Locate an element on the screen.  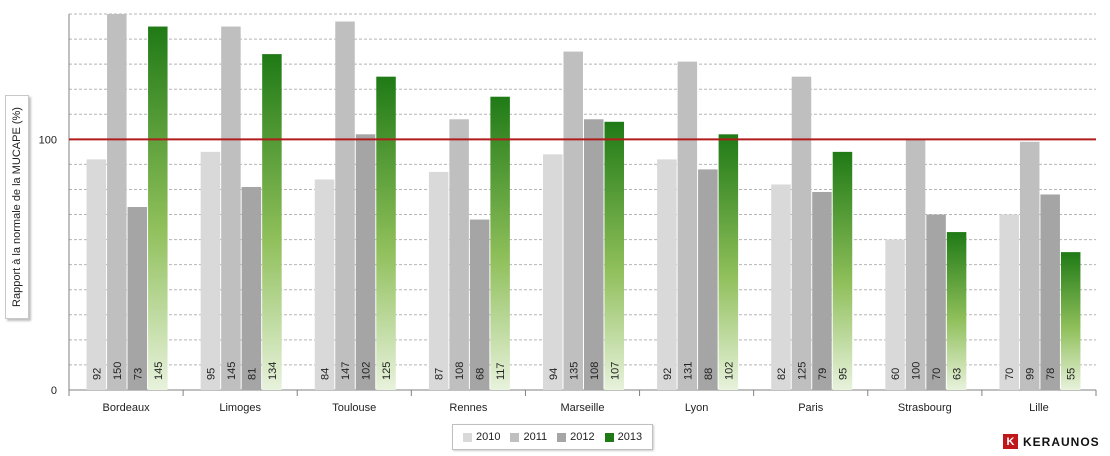
data-label: 147 is located at coordinates (346, 371).